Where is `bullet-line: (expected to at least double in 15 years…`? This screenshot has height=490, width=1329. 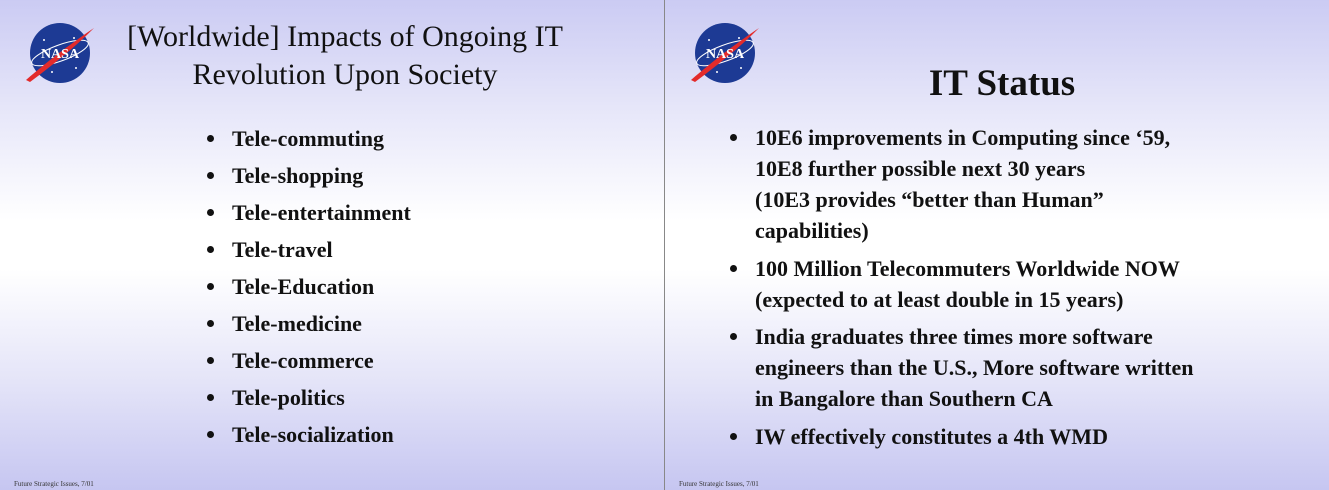 bullet-line: (expected to at least double in 15 years… is located at coordinates (939, 299).